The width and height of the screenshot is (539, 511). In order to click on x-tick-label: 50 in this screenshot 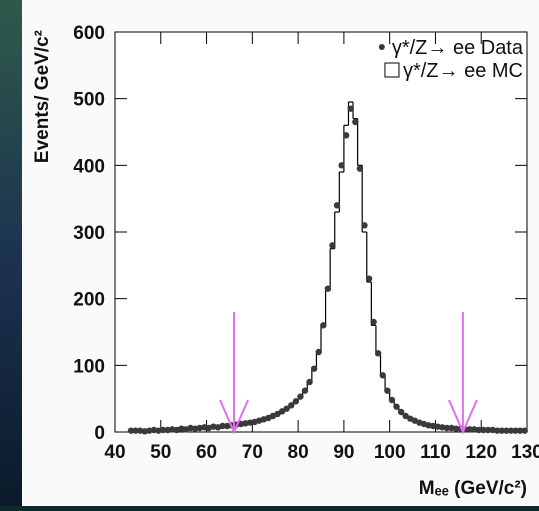, I will do `click(160, 452)`.